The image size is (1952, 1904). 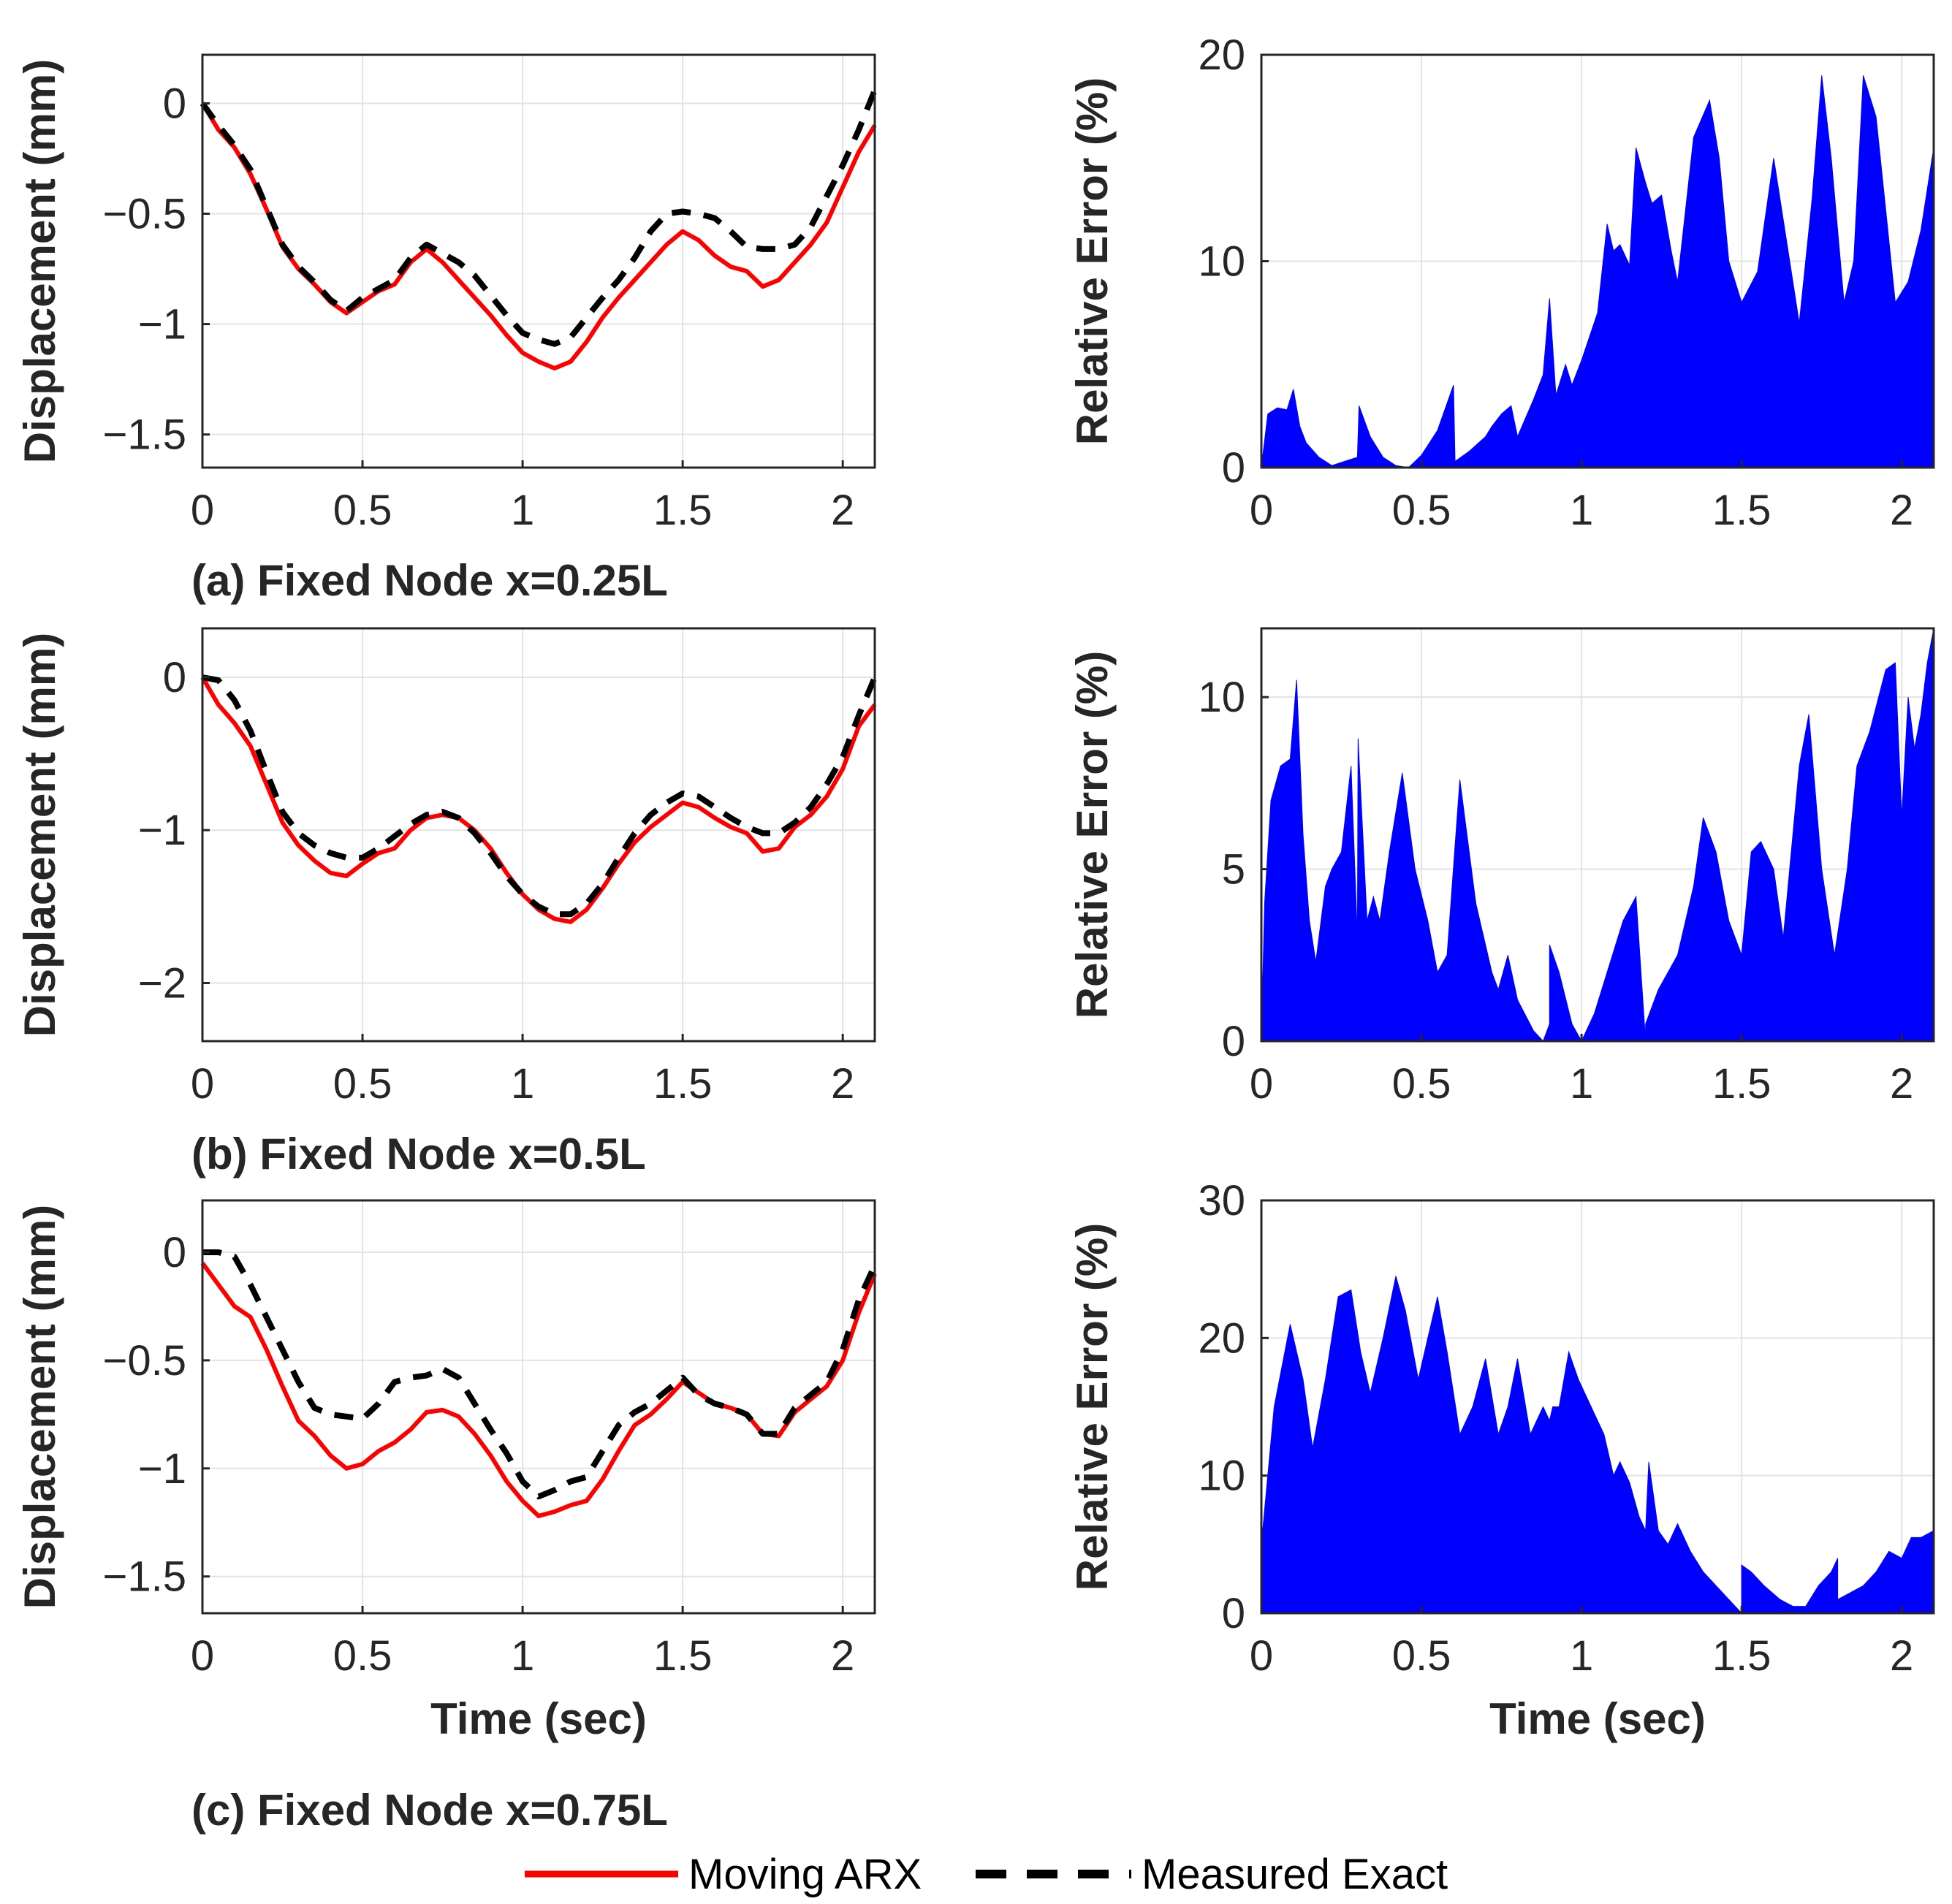 I want to click on subplot-b-relative-error: 0 0.5 1 1.5 2 0 5 10 Relative Error (%), so click(x=1501, y=867).